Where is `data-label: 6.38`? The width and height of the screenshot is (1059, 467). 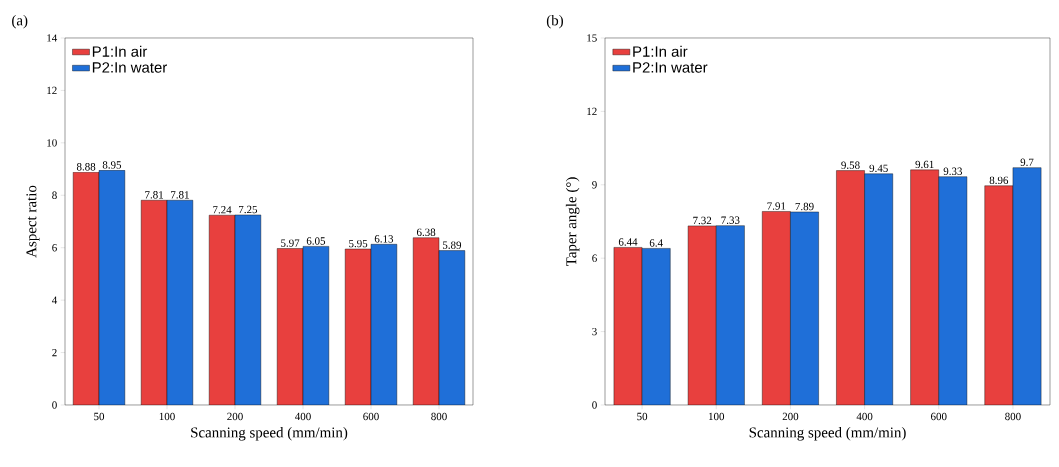
data-label: 6.38 is located at coordinates (426, 232).